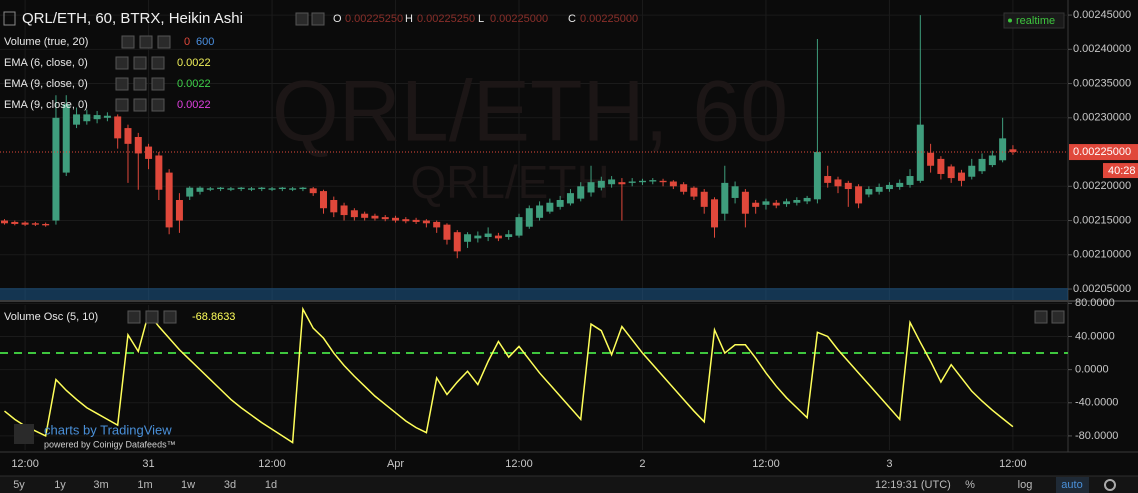 This screenshot has width=1138, height=493. Describe the element at coordinates (110, 444) in the screenshot. I see `brand-line2: powered by Coinigy Datafeeds™` at that location.